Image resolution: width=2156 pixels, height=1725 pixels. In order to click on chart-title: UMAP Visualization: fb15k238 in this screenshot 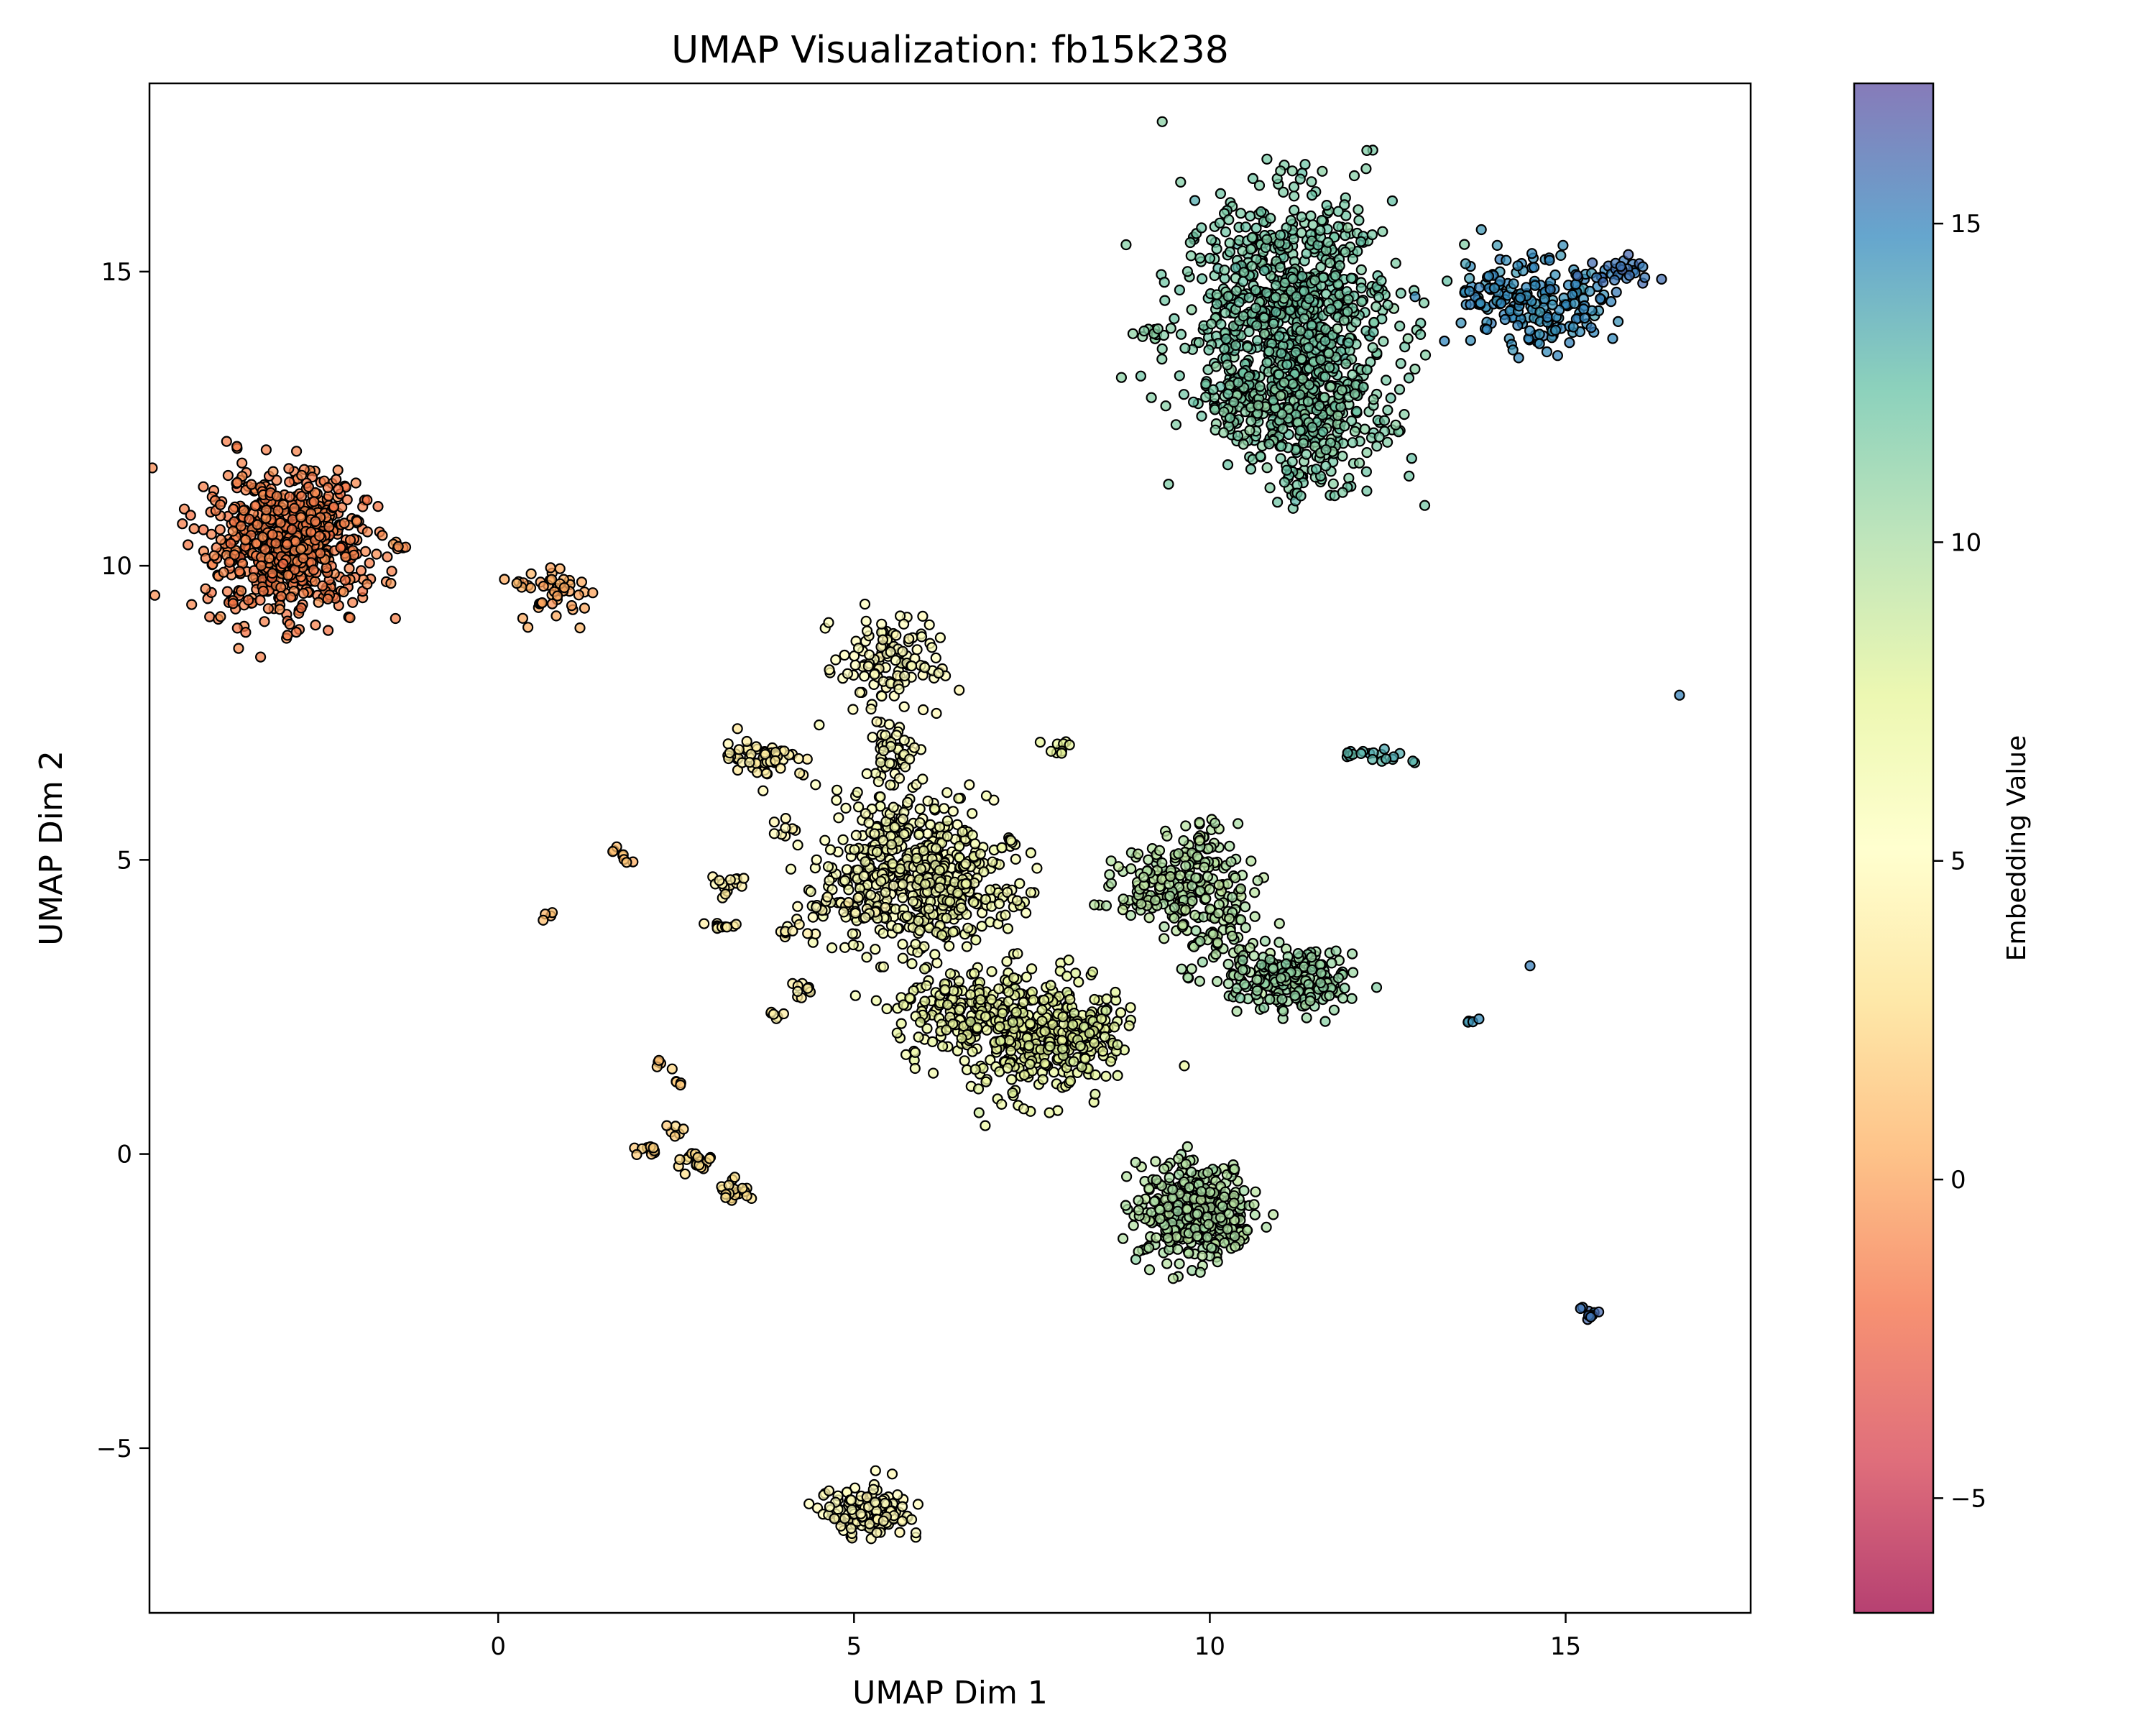, I will do `click(950, 50)`.